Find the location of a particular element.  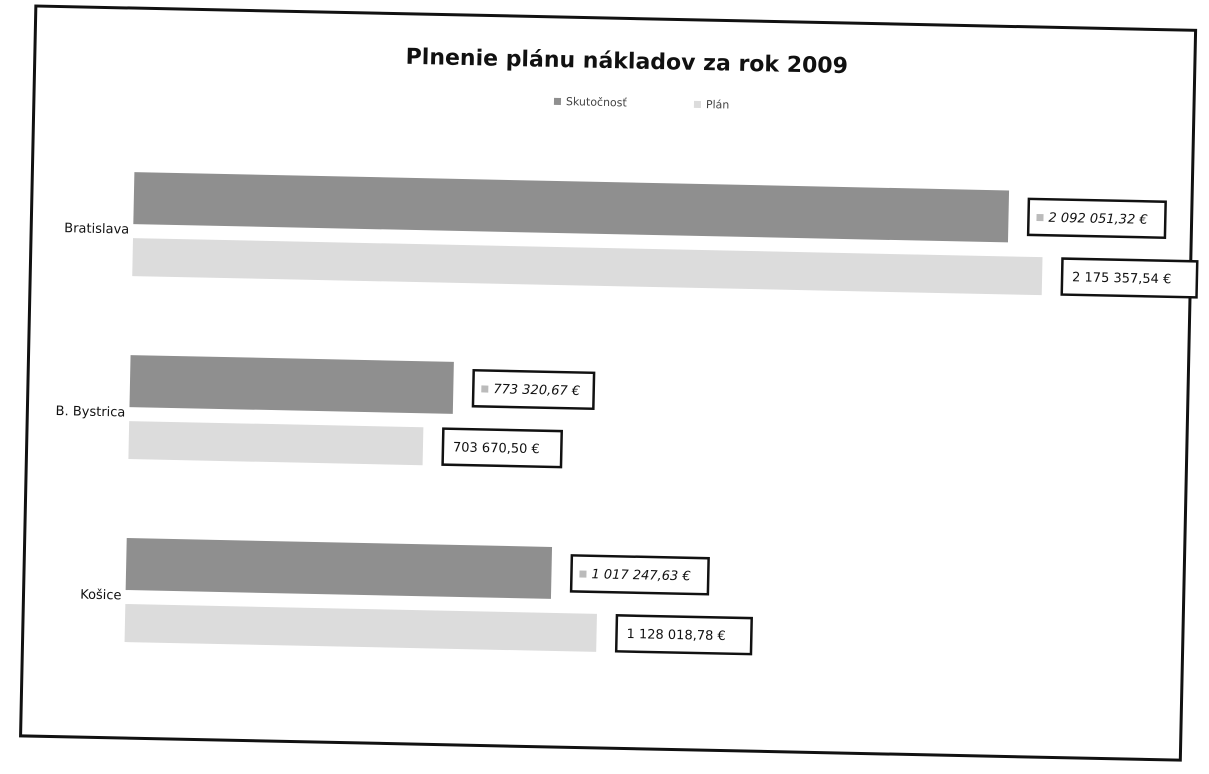

data-label: 773 320,67 € is located at coordinates (536, 390).